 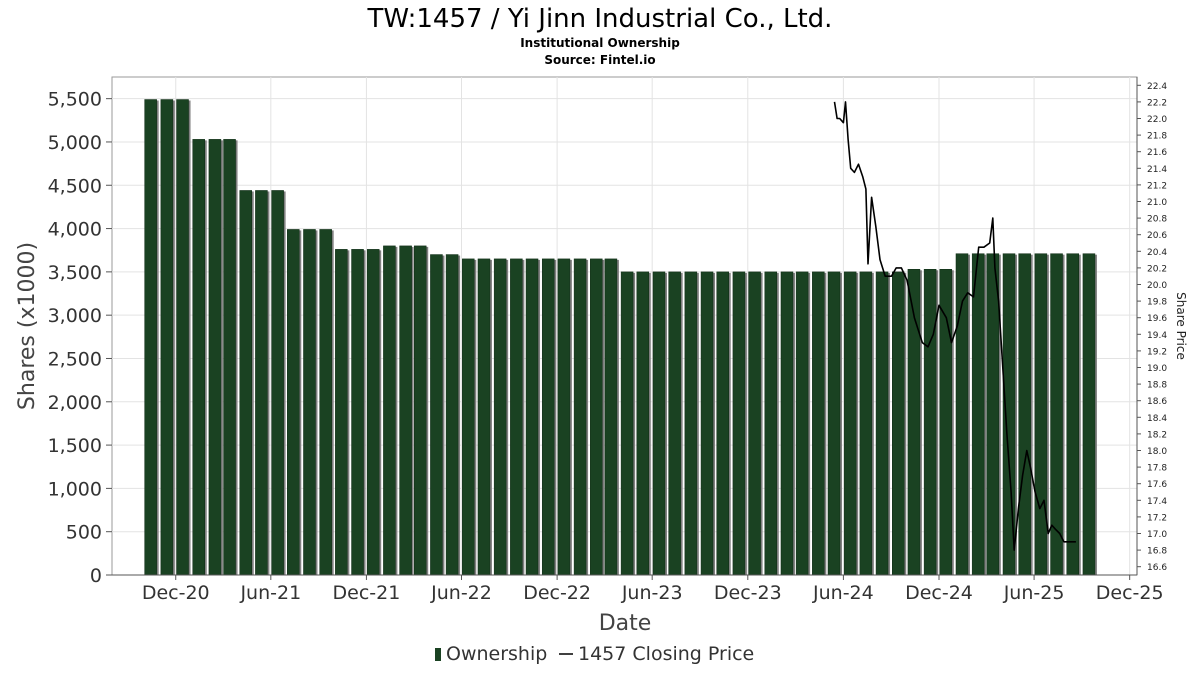 I want to click on y2-tick-label: 18.2, so click(x=1157, y=435).